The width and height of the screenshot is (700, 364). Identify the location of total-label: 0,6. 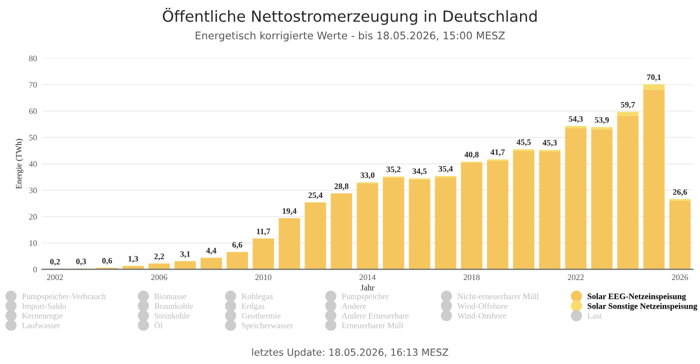
(107, 261).